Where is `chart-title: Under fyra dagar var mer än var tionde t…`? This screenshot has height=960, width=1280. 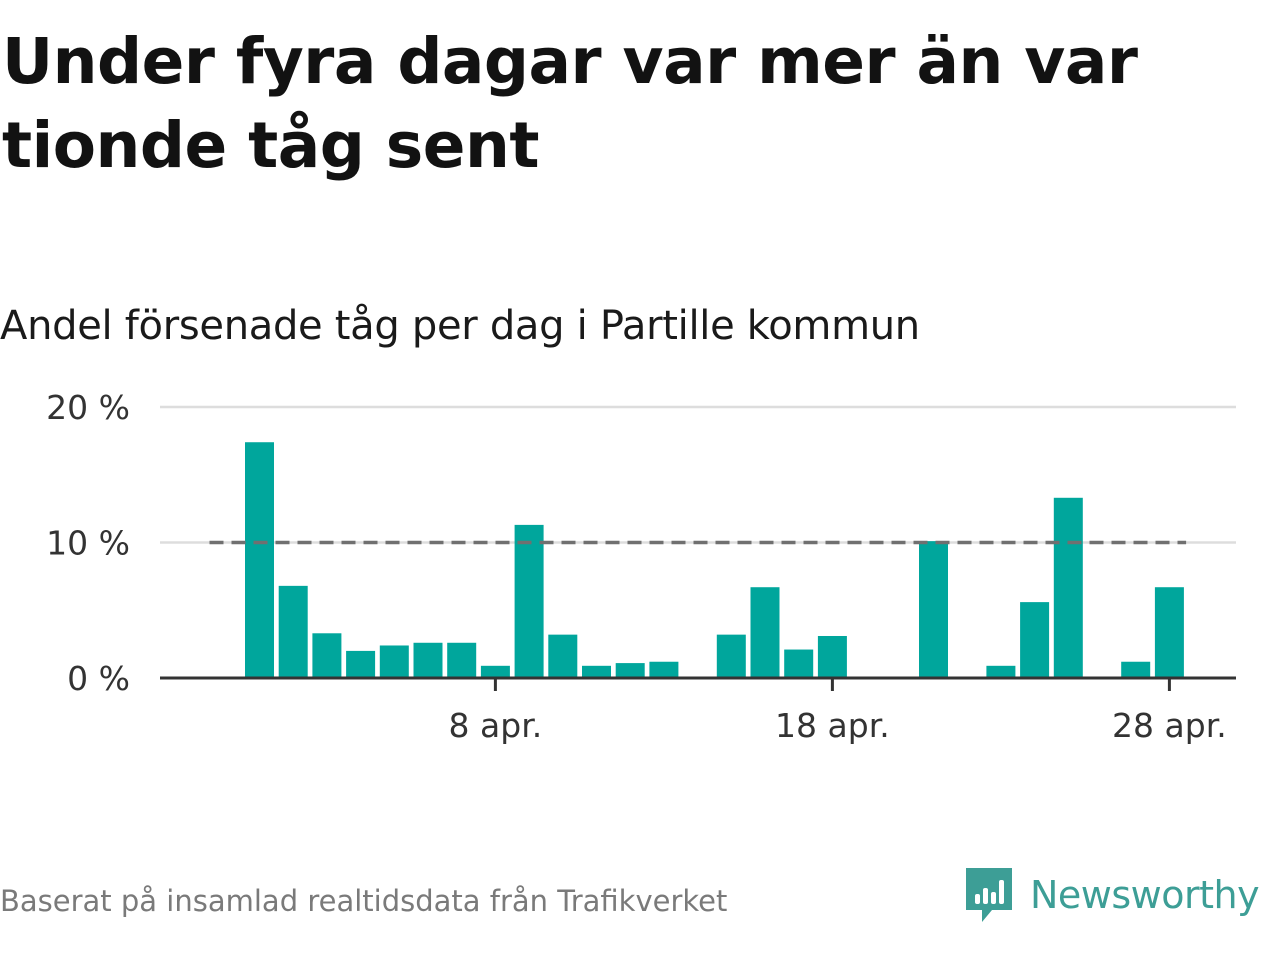 chart-title: Under fyra dagar var mer än var tionde t… is located at coordinates (570, 103).